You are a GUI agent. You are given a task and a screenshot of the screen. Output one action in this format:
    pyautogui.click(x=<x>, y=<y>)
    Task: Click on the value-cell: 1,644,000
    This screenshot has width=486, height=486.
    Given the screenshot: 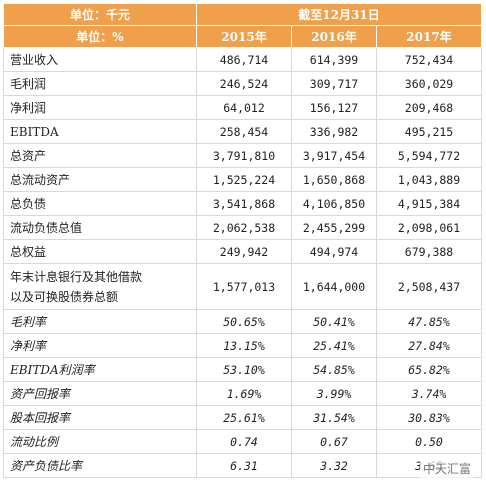 What is the action you would take?
    pyautogui.click(x=334, y=286)
    